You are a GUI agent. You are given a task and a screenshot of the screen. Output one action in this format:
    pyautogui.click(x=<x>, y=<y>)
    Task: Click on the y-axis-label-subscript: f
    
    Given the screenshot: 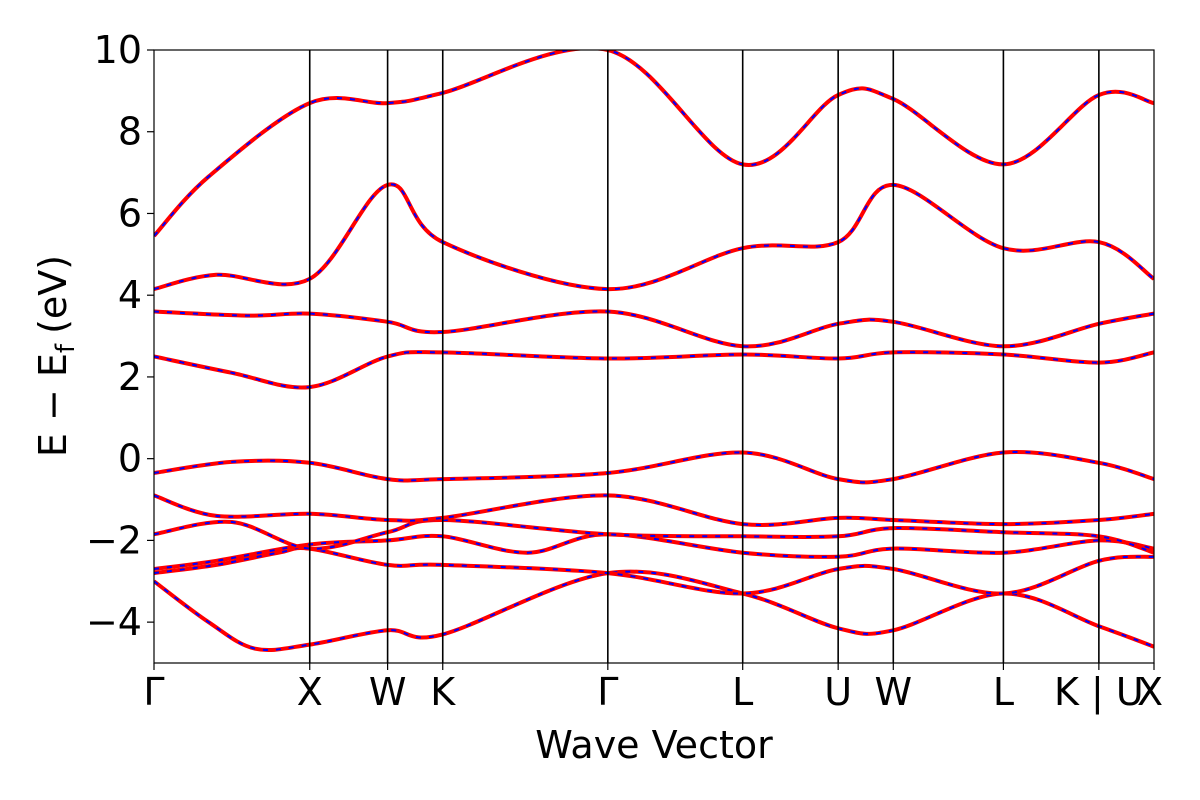 What is the action you would take?
    pyautogui.click(x=66, y=348)
    